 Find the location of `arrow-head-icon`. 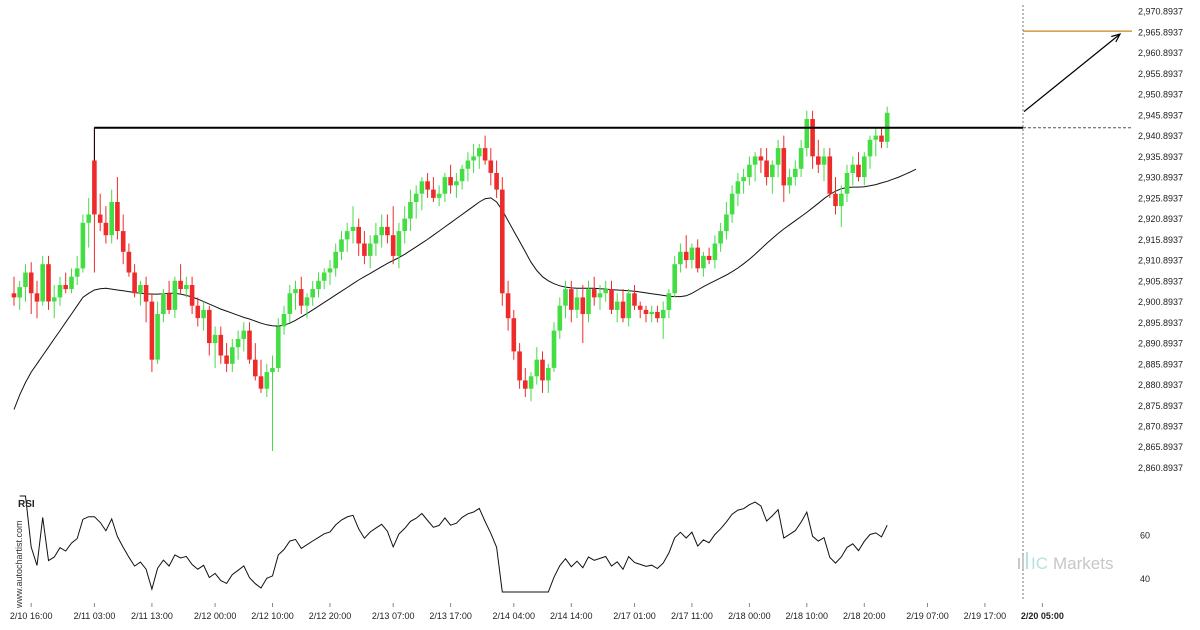

arrow-head-icon is located at coordinates (1116, 38).